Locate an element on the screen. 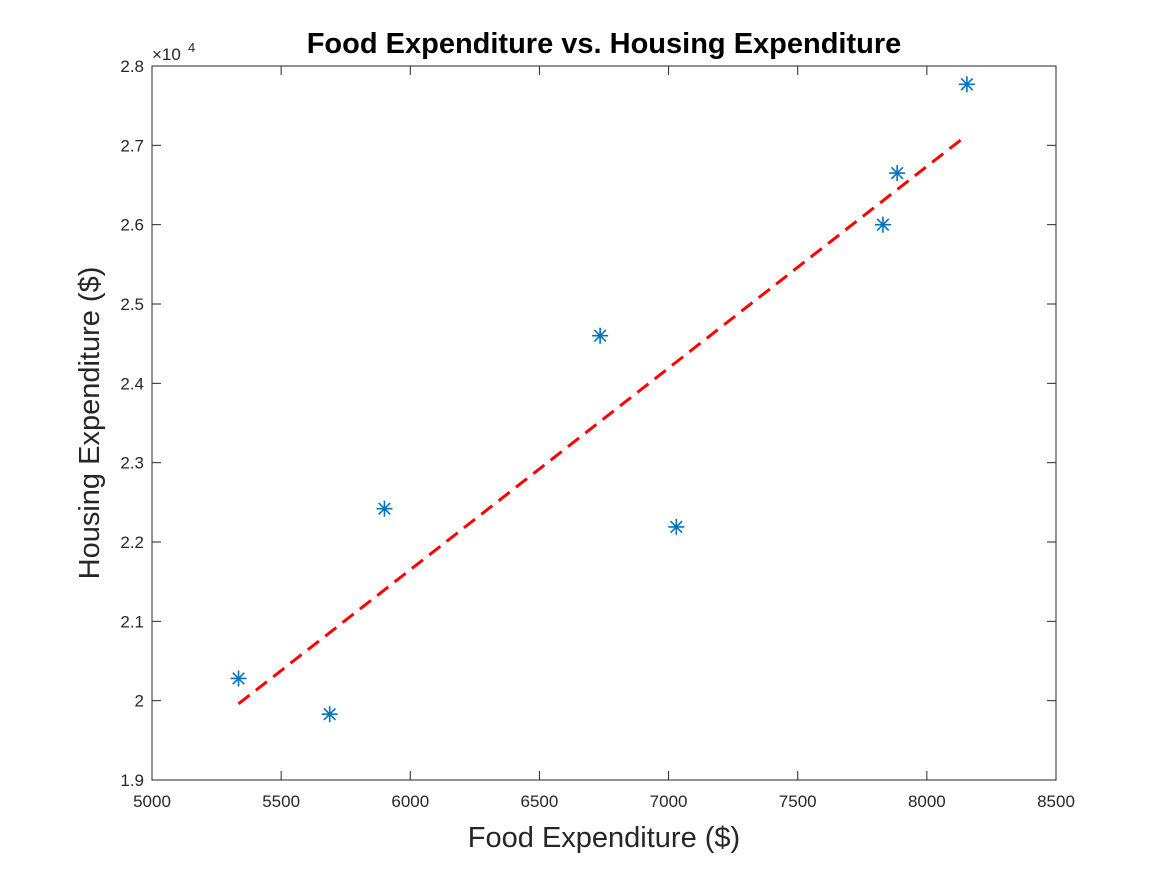  x-tick-label: 7000 is located at coordinates (669, 801).